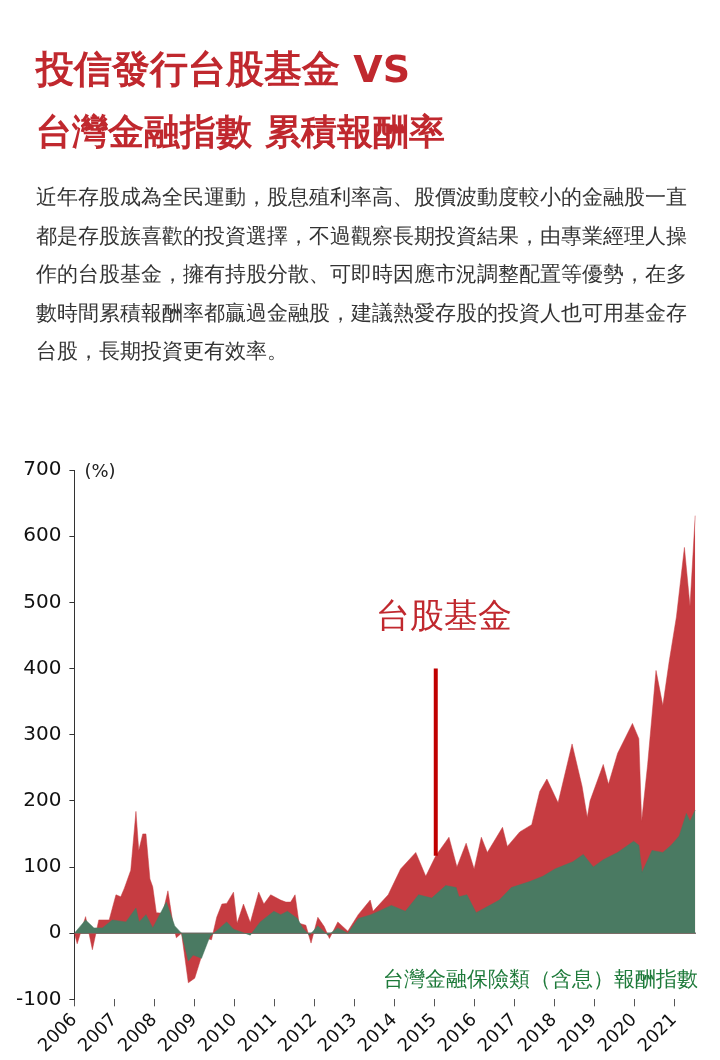 The image size is (720, 1060). What do you see at coordinates (42, 534) in the screenshot?
I see `y-tick-label: 600` at bounding box center [42, 534].